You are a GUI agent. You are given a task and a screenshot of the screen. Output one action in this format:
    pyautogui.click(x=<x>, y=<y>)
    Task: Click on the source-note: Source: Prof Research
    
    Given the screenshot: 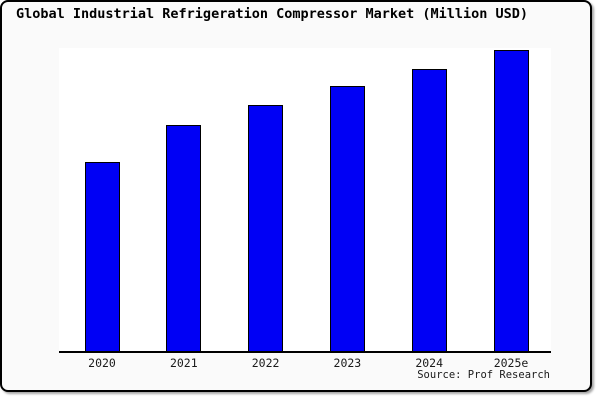 What is the action you would take?
    pyautogui.click(x=483, y=375)
    